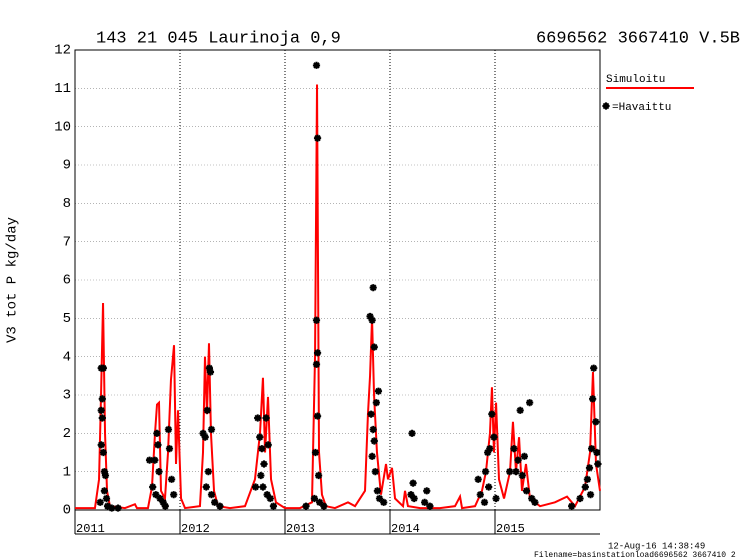 The width and height of the screenshot is (755, 560). I want to click on y-tick-label: 12, so click(62, 51).